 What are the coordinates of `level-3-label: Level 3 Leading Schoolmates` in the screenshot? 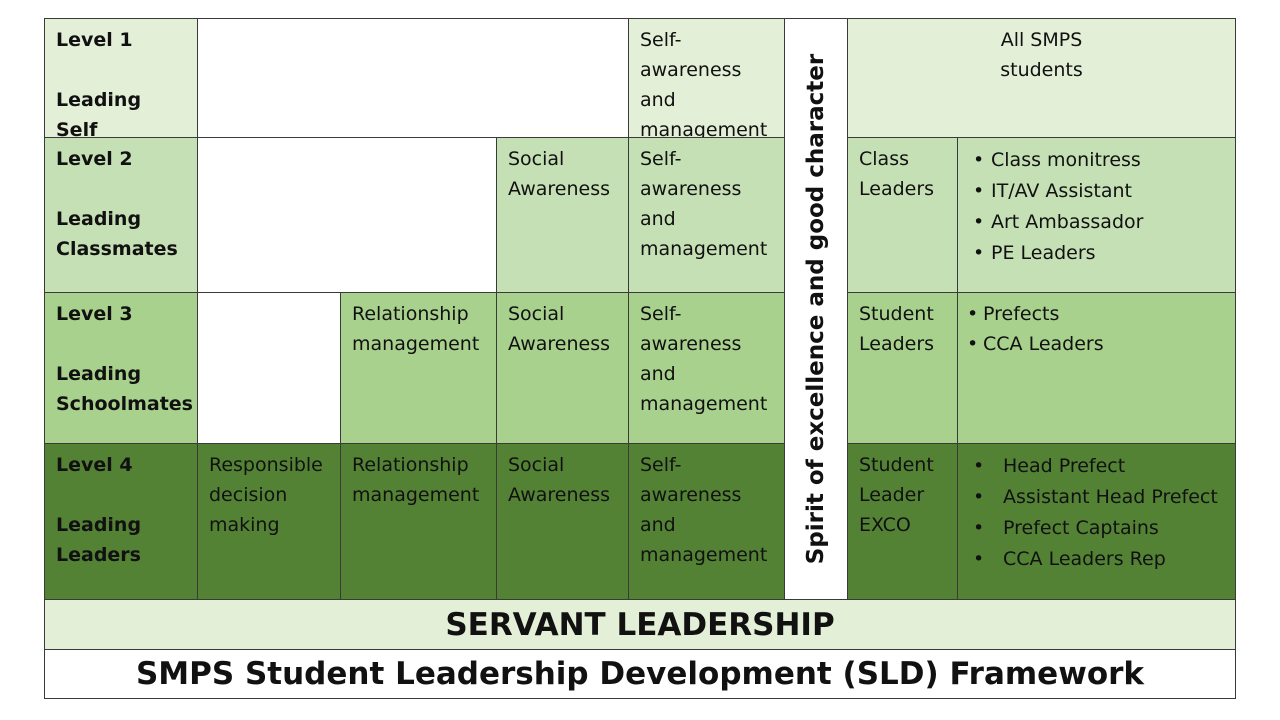 It's located at (121, 368).